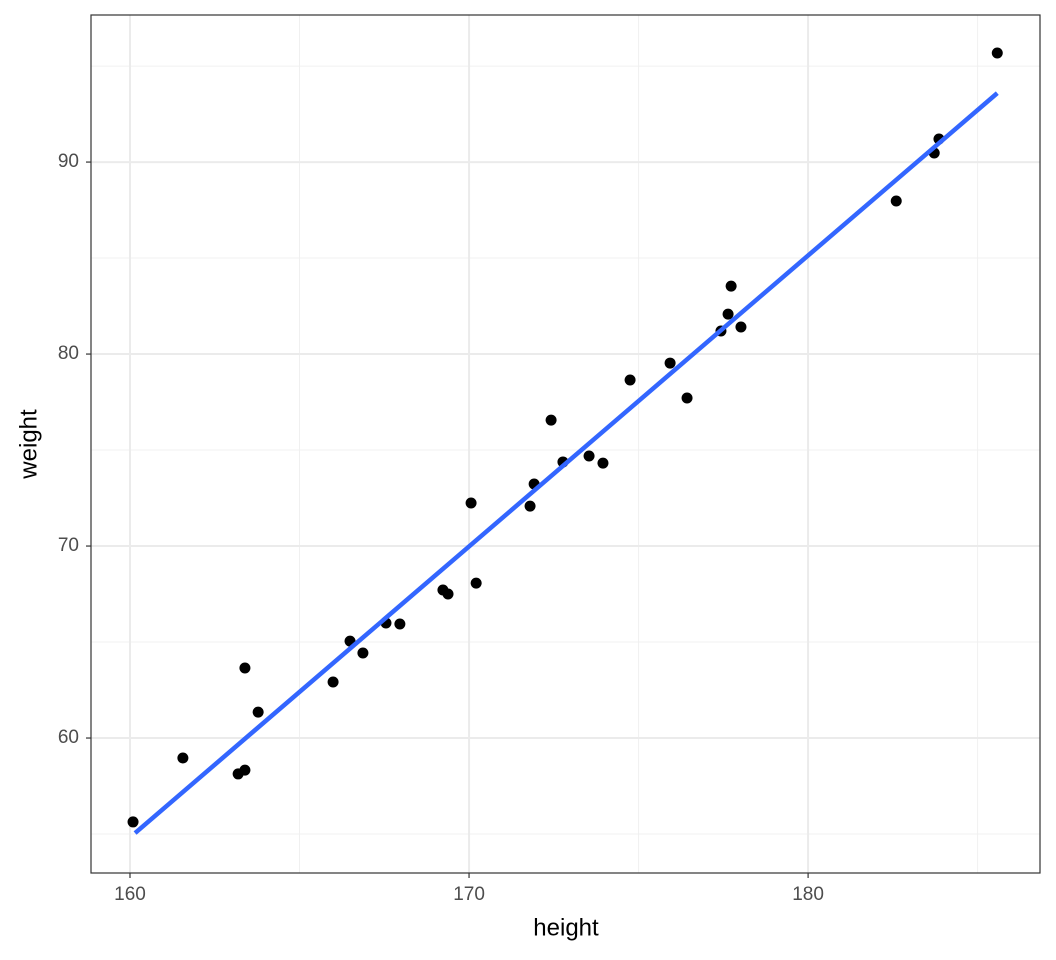 The image size is (1056, 960). I want to click on x-axis-title: height, so click(566, 927).